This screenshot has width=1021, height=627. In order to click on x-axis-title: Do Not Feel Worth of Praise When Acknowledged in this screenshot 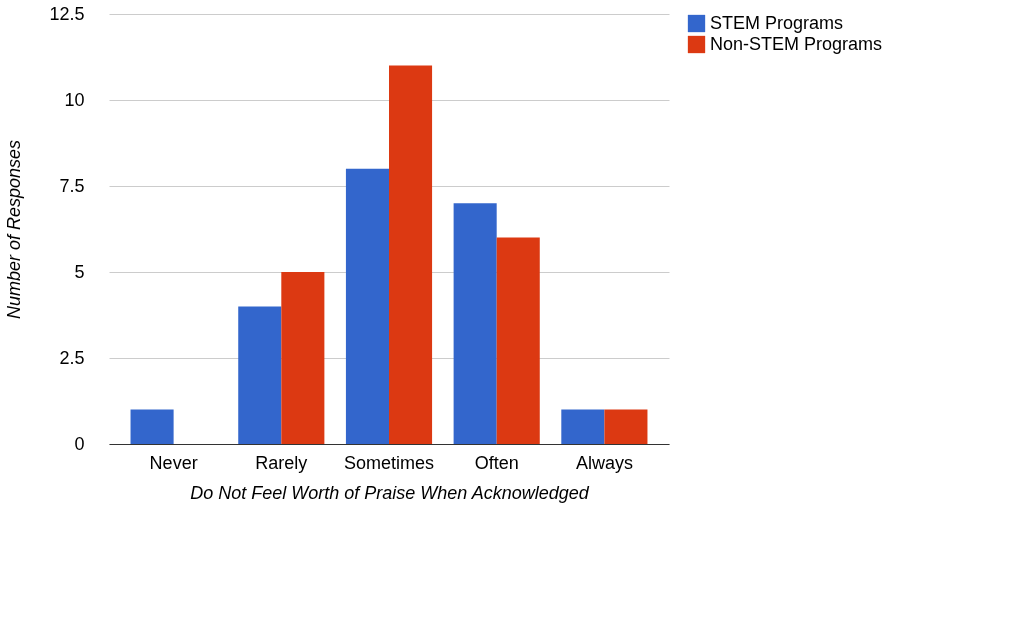, I will do `click(390, 492)`.